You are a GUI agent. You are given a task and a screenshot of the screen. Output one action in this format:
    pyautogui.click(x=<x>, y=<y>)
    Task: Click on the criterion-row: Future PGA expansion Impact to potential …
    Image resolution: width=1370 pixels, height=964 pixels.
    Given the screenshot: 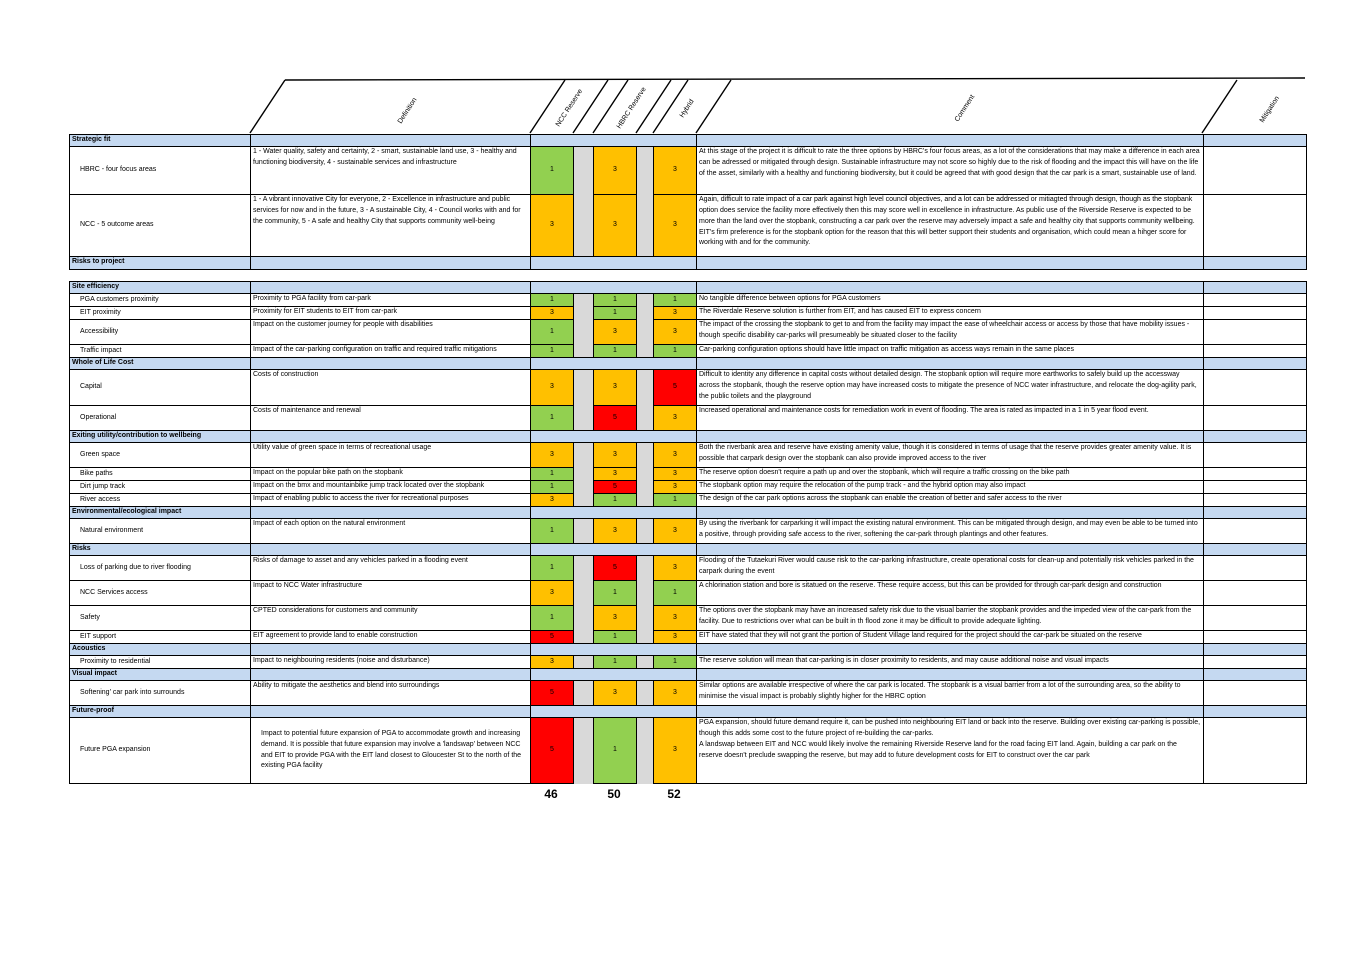 What is the action you would take?
    pyautogui.click(x=688, y=750)
    